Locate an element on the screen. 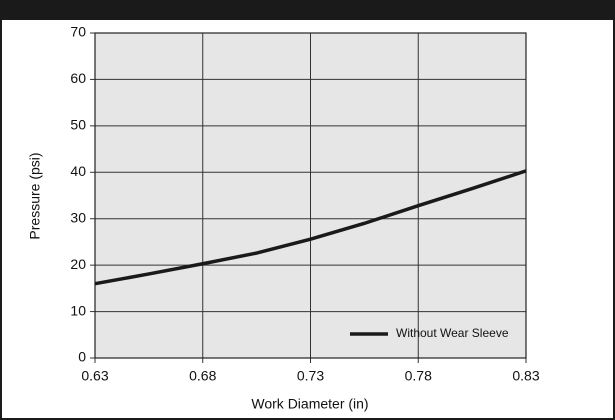  x-tick-label: 0.63 is located at coordinates (94, 376).